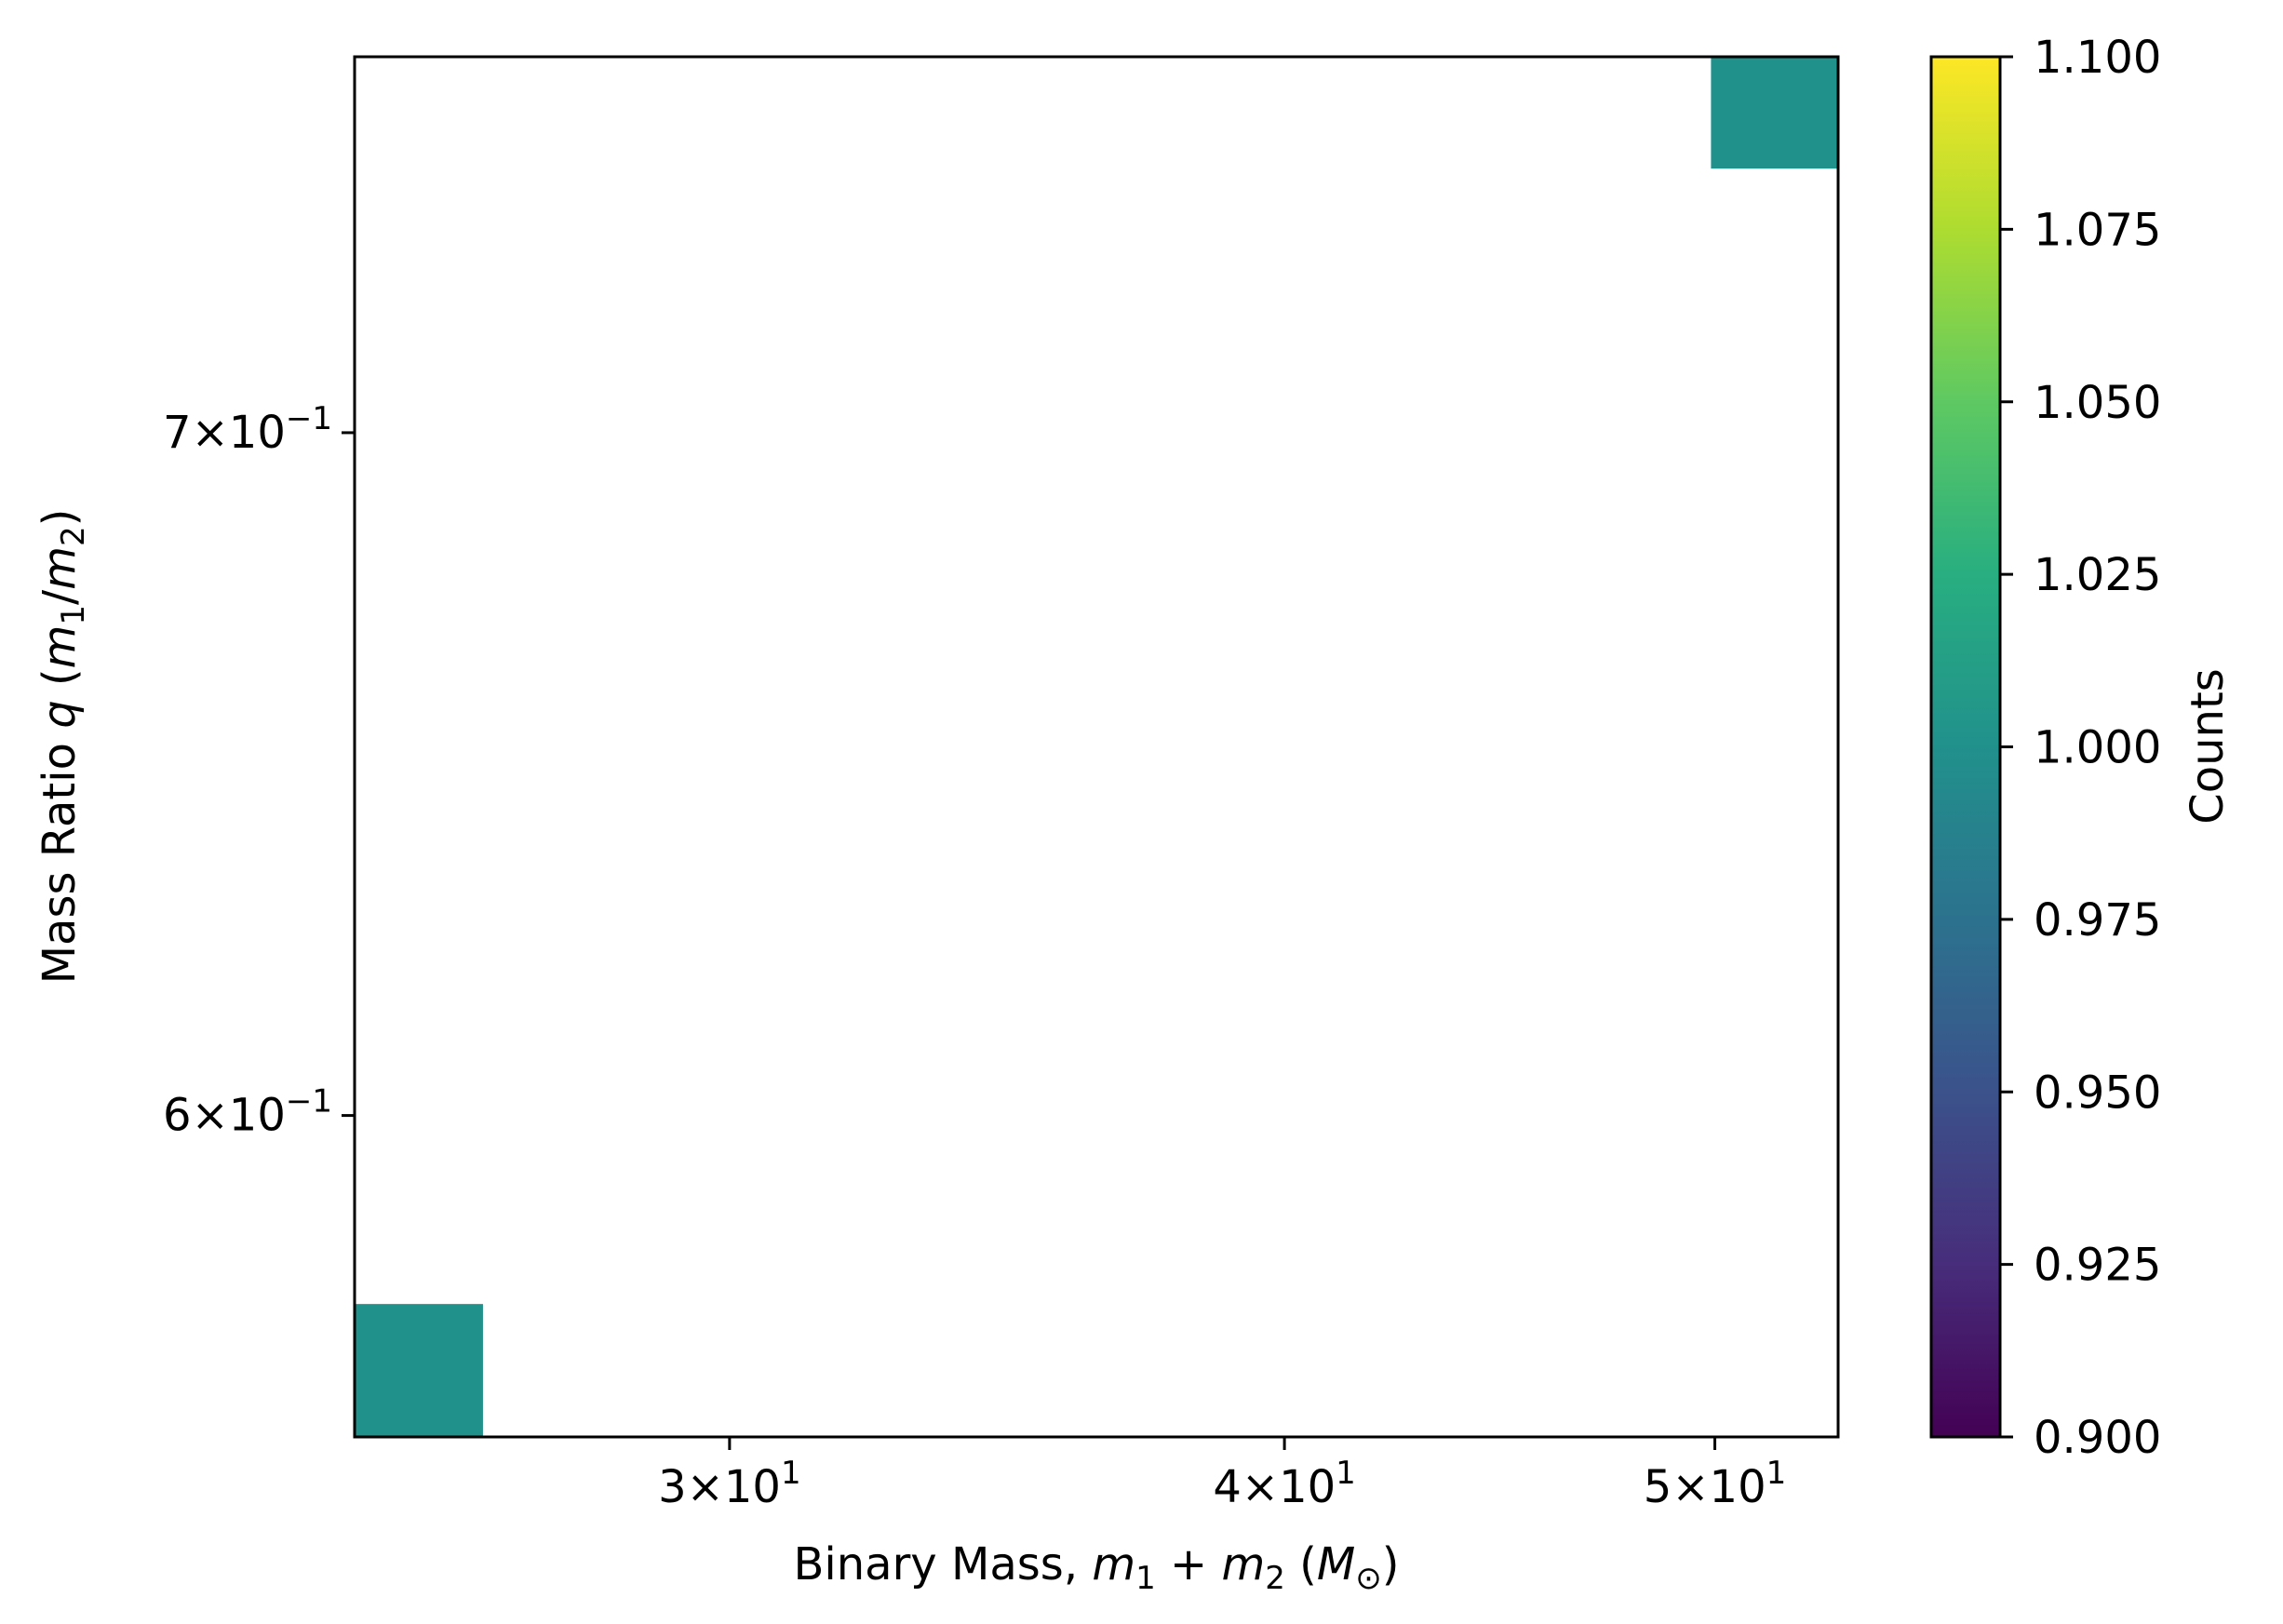 The image size is (2283, 1624). Describe the element at coordinates (2208, 747) in the screenshot. I see `colorbar-label: Counts` at that location.